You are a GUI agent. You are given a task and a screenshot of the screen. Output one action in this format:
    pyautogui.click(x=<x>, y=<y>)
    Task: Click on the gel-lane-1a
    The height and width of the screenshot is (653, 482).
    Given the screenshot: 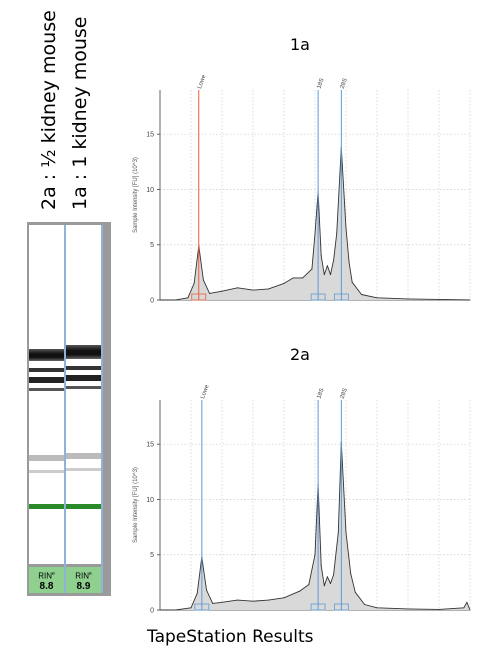 What is the action you would take?
    pyautogui.click(x=83, y=394)
    